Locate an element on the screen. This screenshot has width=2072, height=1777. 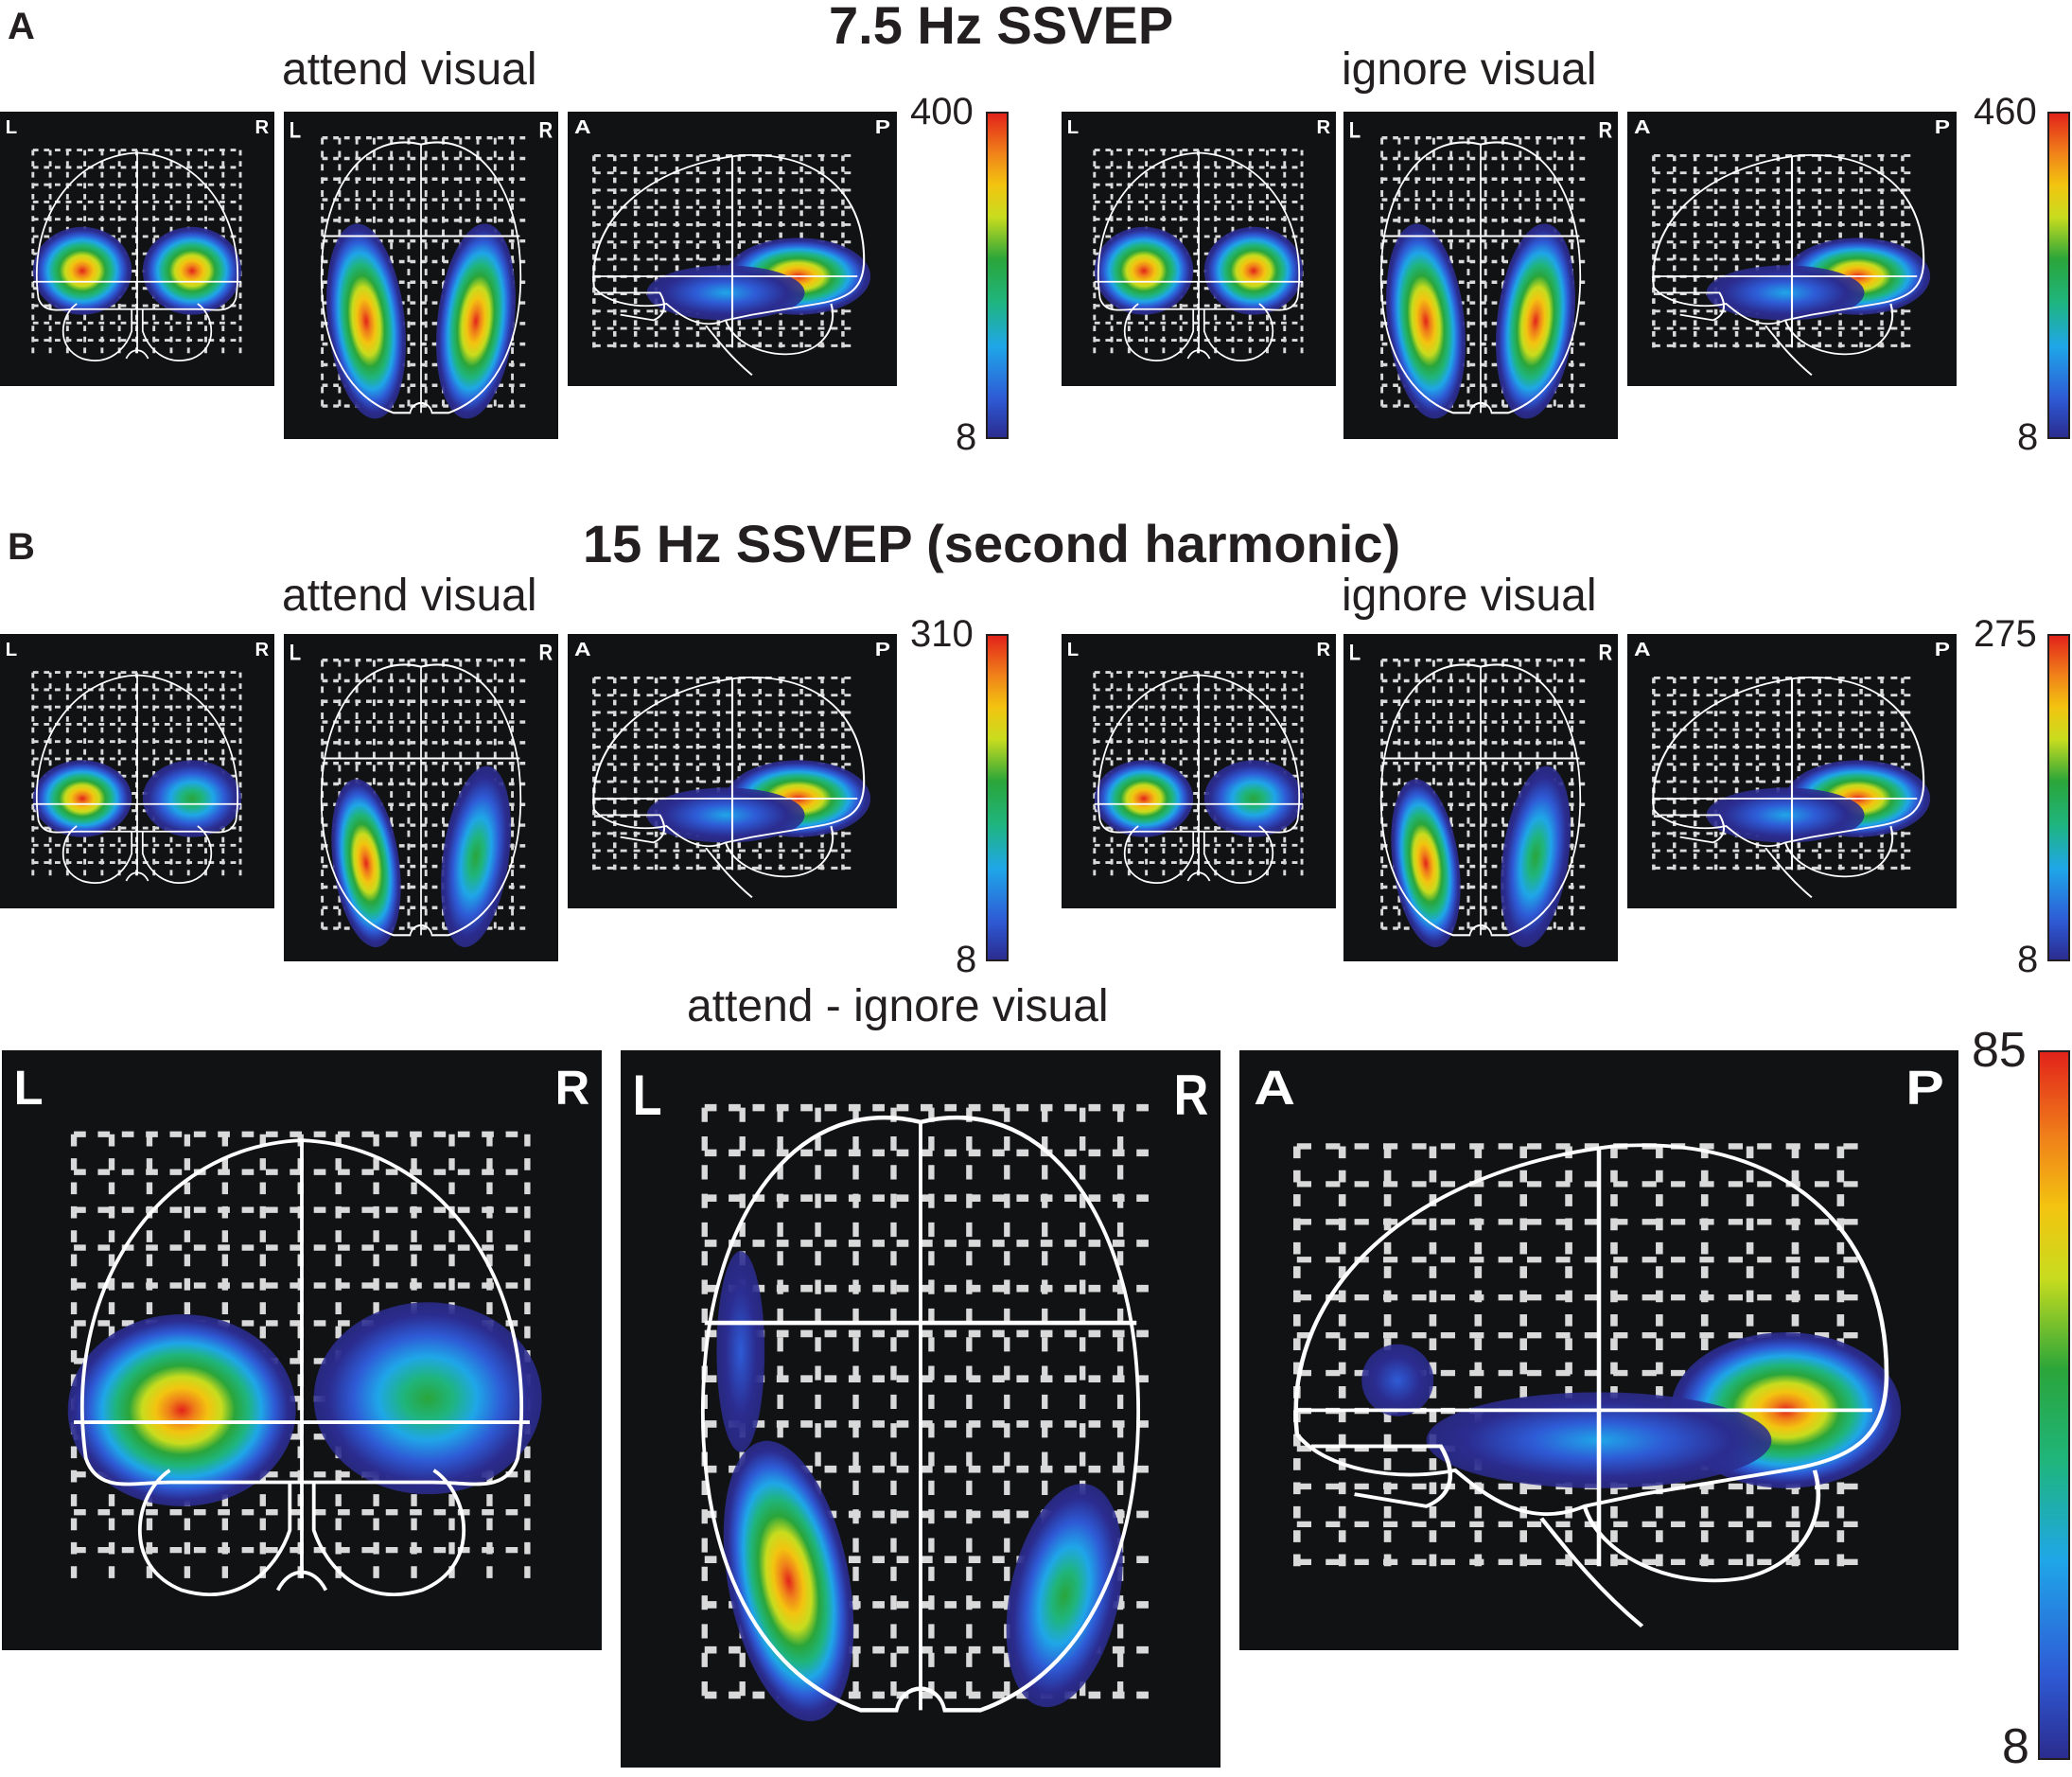
colorbar-a-ignore-max: 460 is located at coordinates (2006, 112).